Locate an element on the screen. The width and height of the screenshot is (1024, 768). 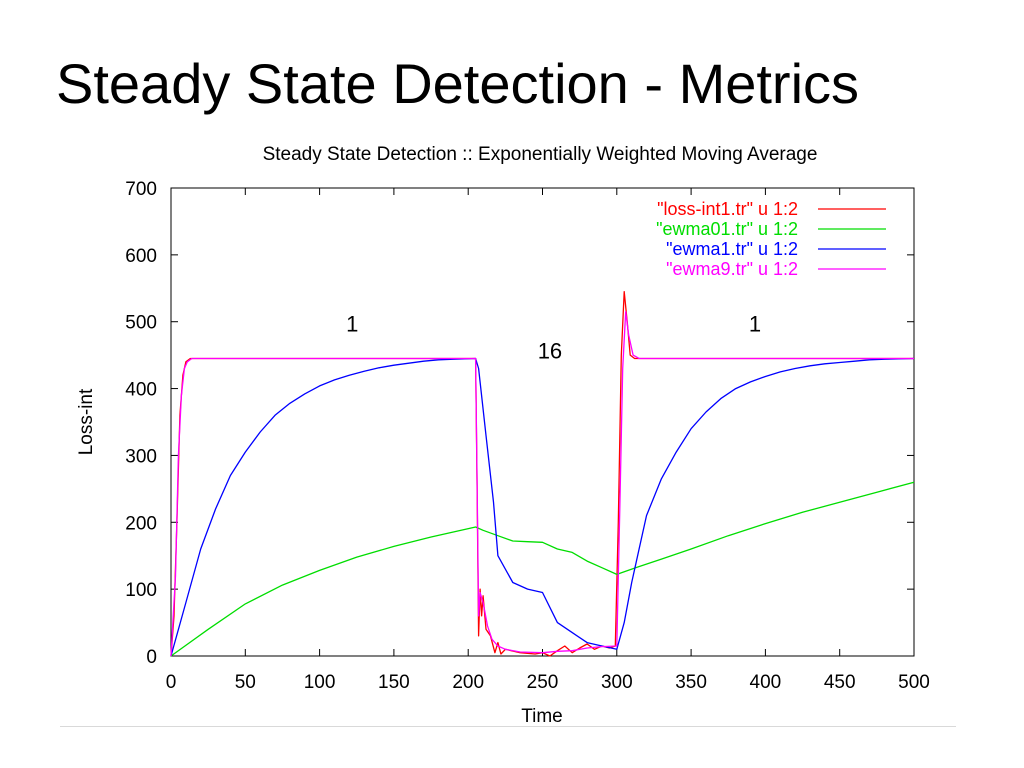
region-annotation-1: 1 is located at coordinates (352, 324).